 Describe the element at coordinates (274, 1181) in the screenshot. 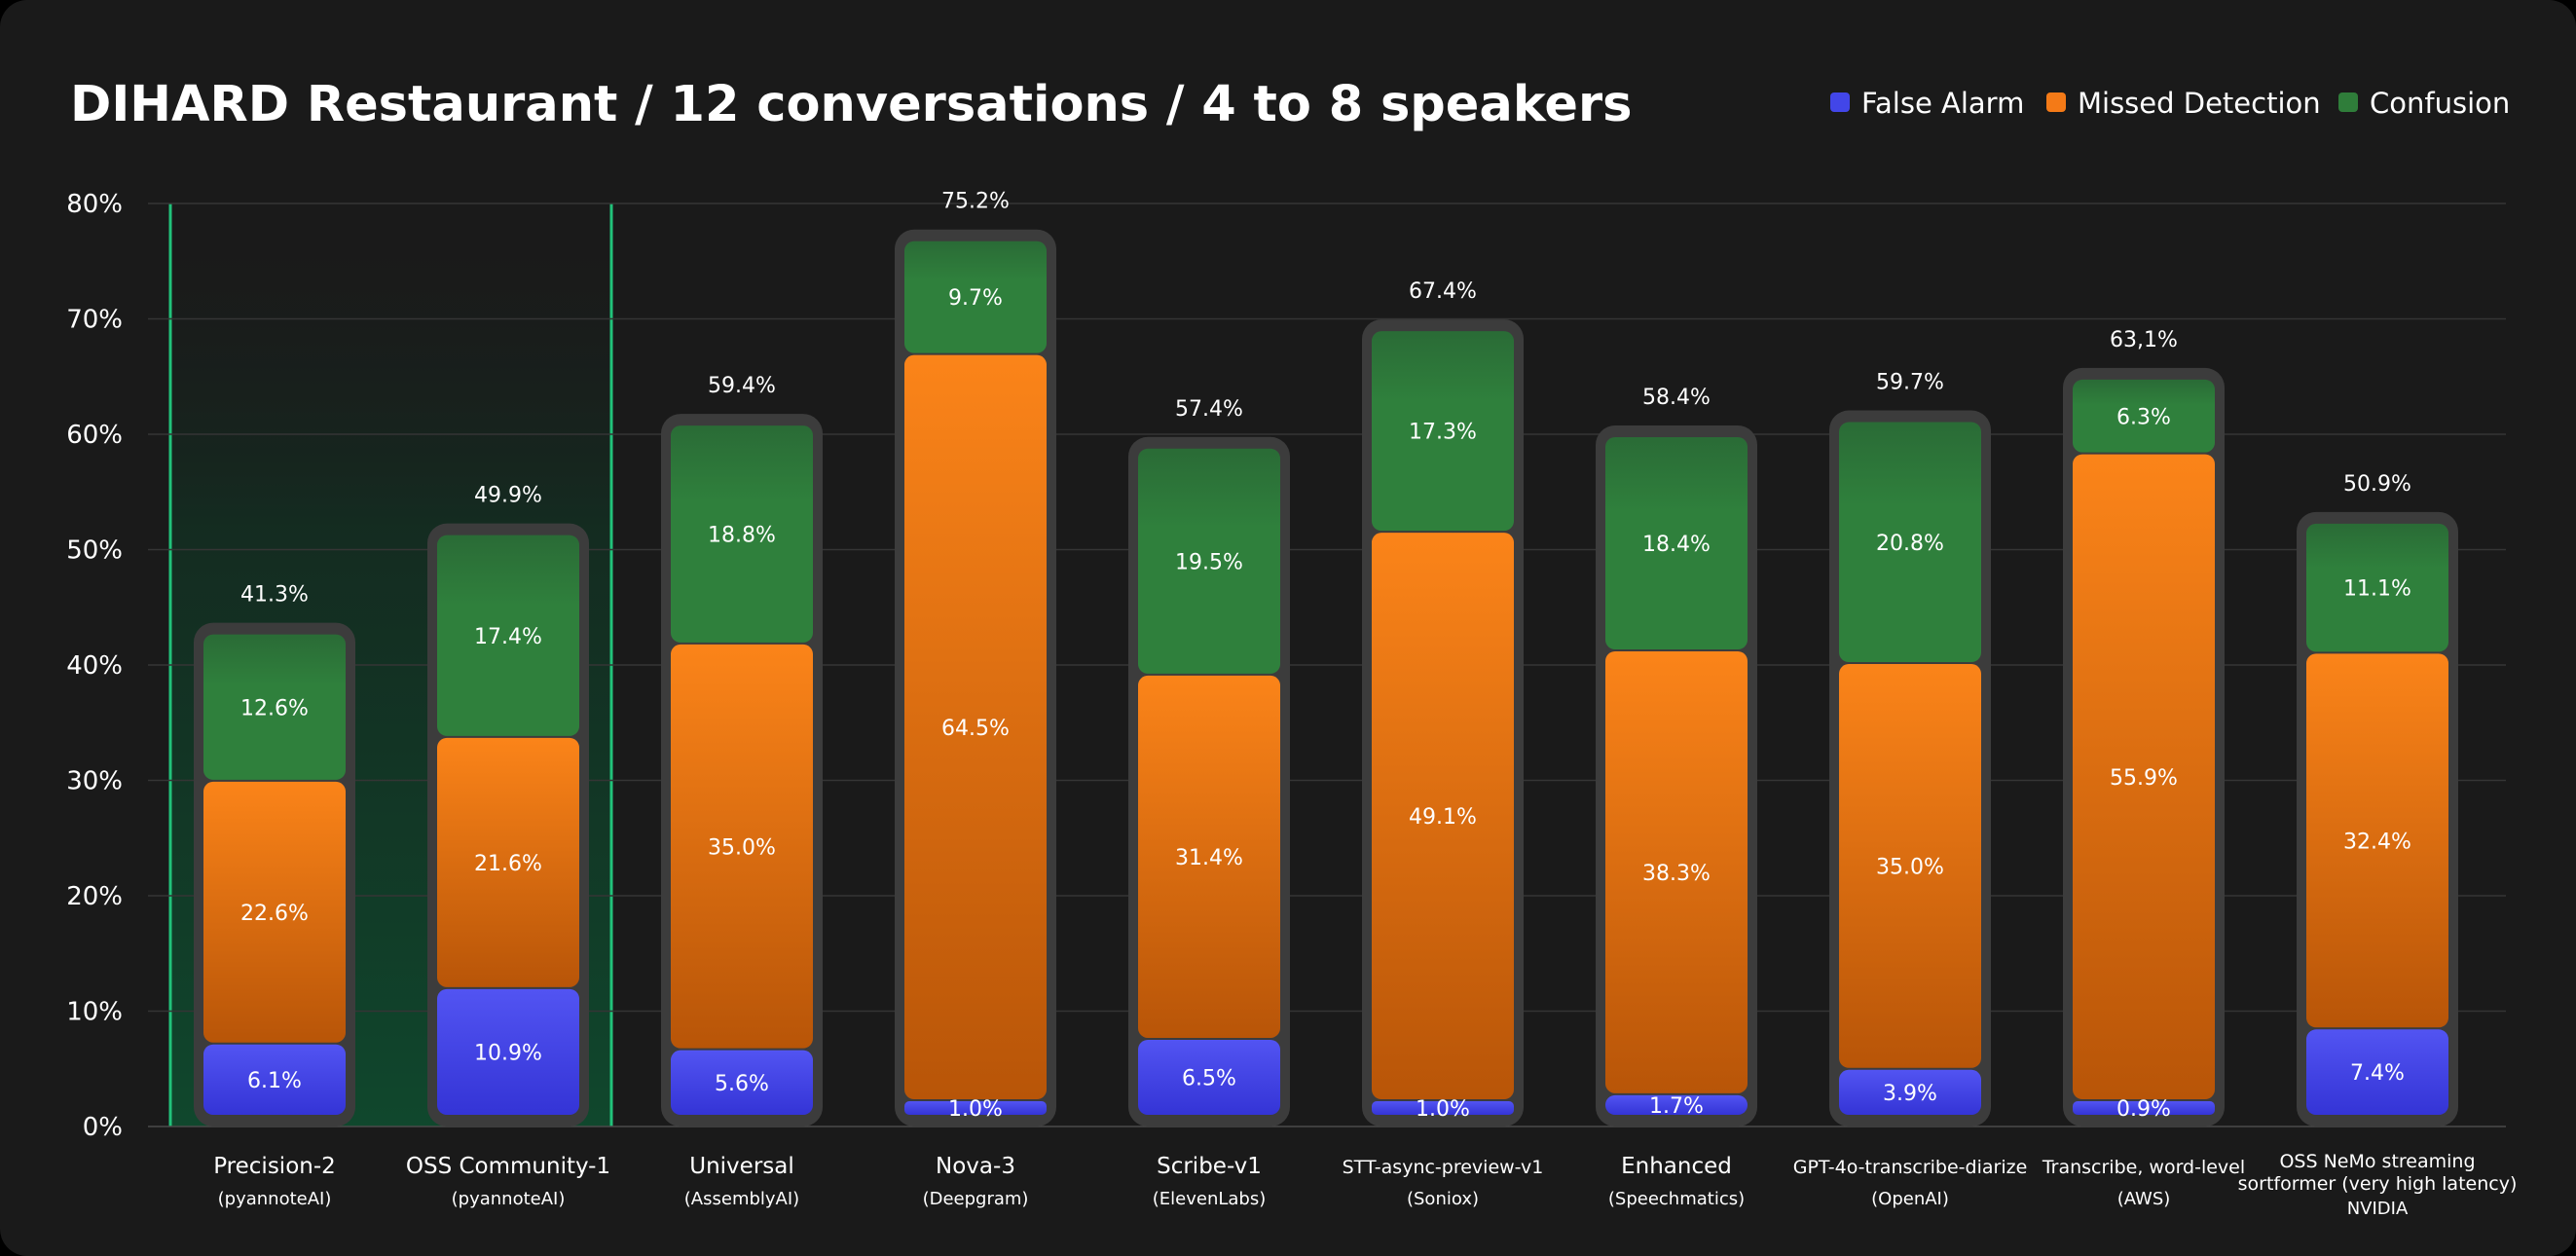

I see `x-axis-label: Precision-2 (pyannoteAI)` at that location.